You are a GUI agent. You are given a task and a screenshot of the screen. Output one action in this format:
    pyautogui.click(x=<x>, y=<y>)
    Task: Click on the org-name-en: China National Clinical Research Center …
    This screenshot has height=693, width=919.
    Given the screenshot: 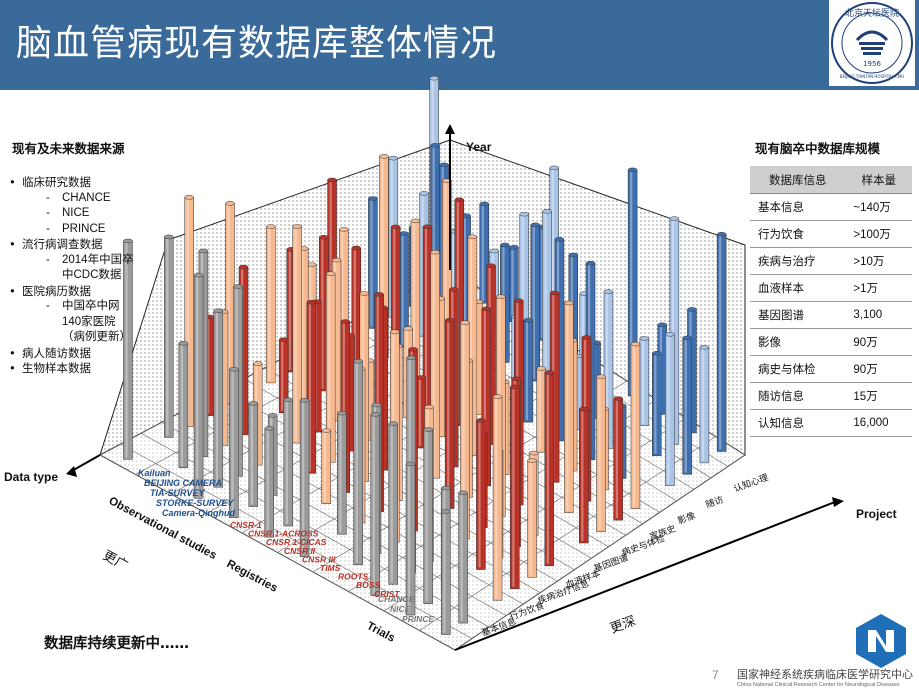 What is the action you would take?
    pyautogui.click(x=818, y=685)
    